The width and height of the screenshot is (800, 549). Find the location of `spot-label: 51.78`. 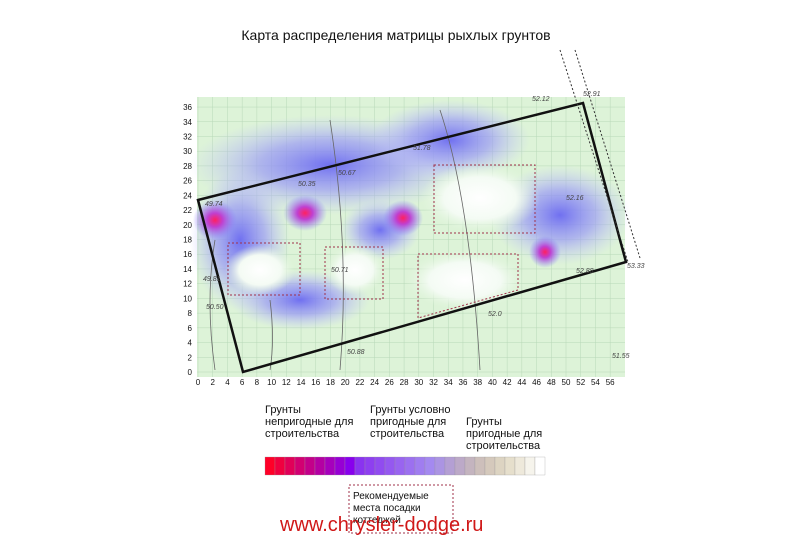

spot-label: 51.78 is located at coordinates (422, 148).